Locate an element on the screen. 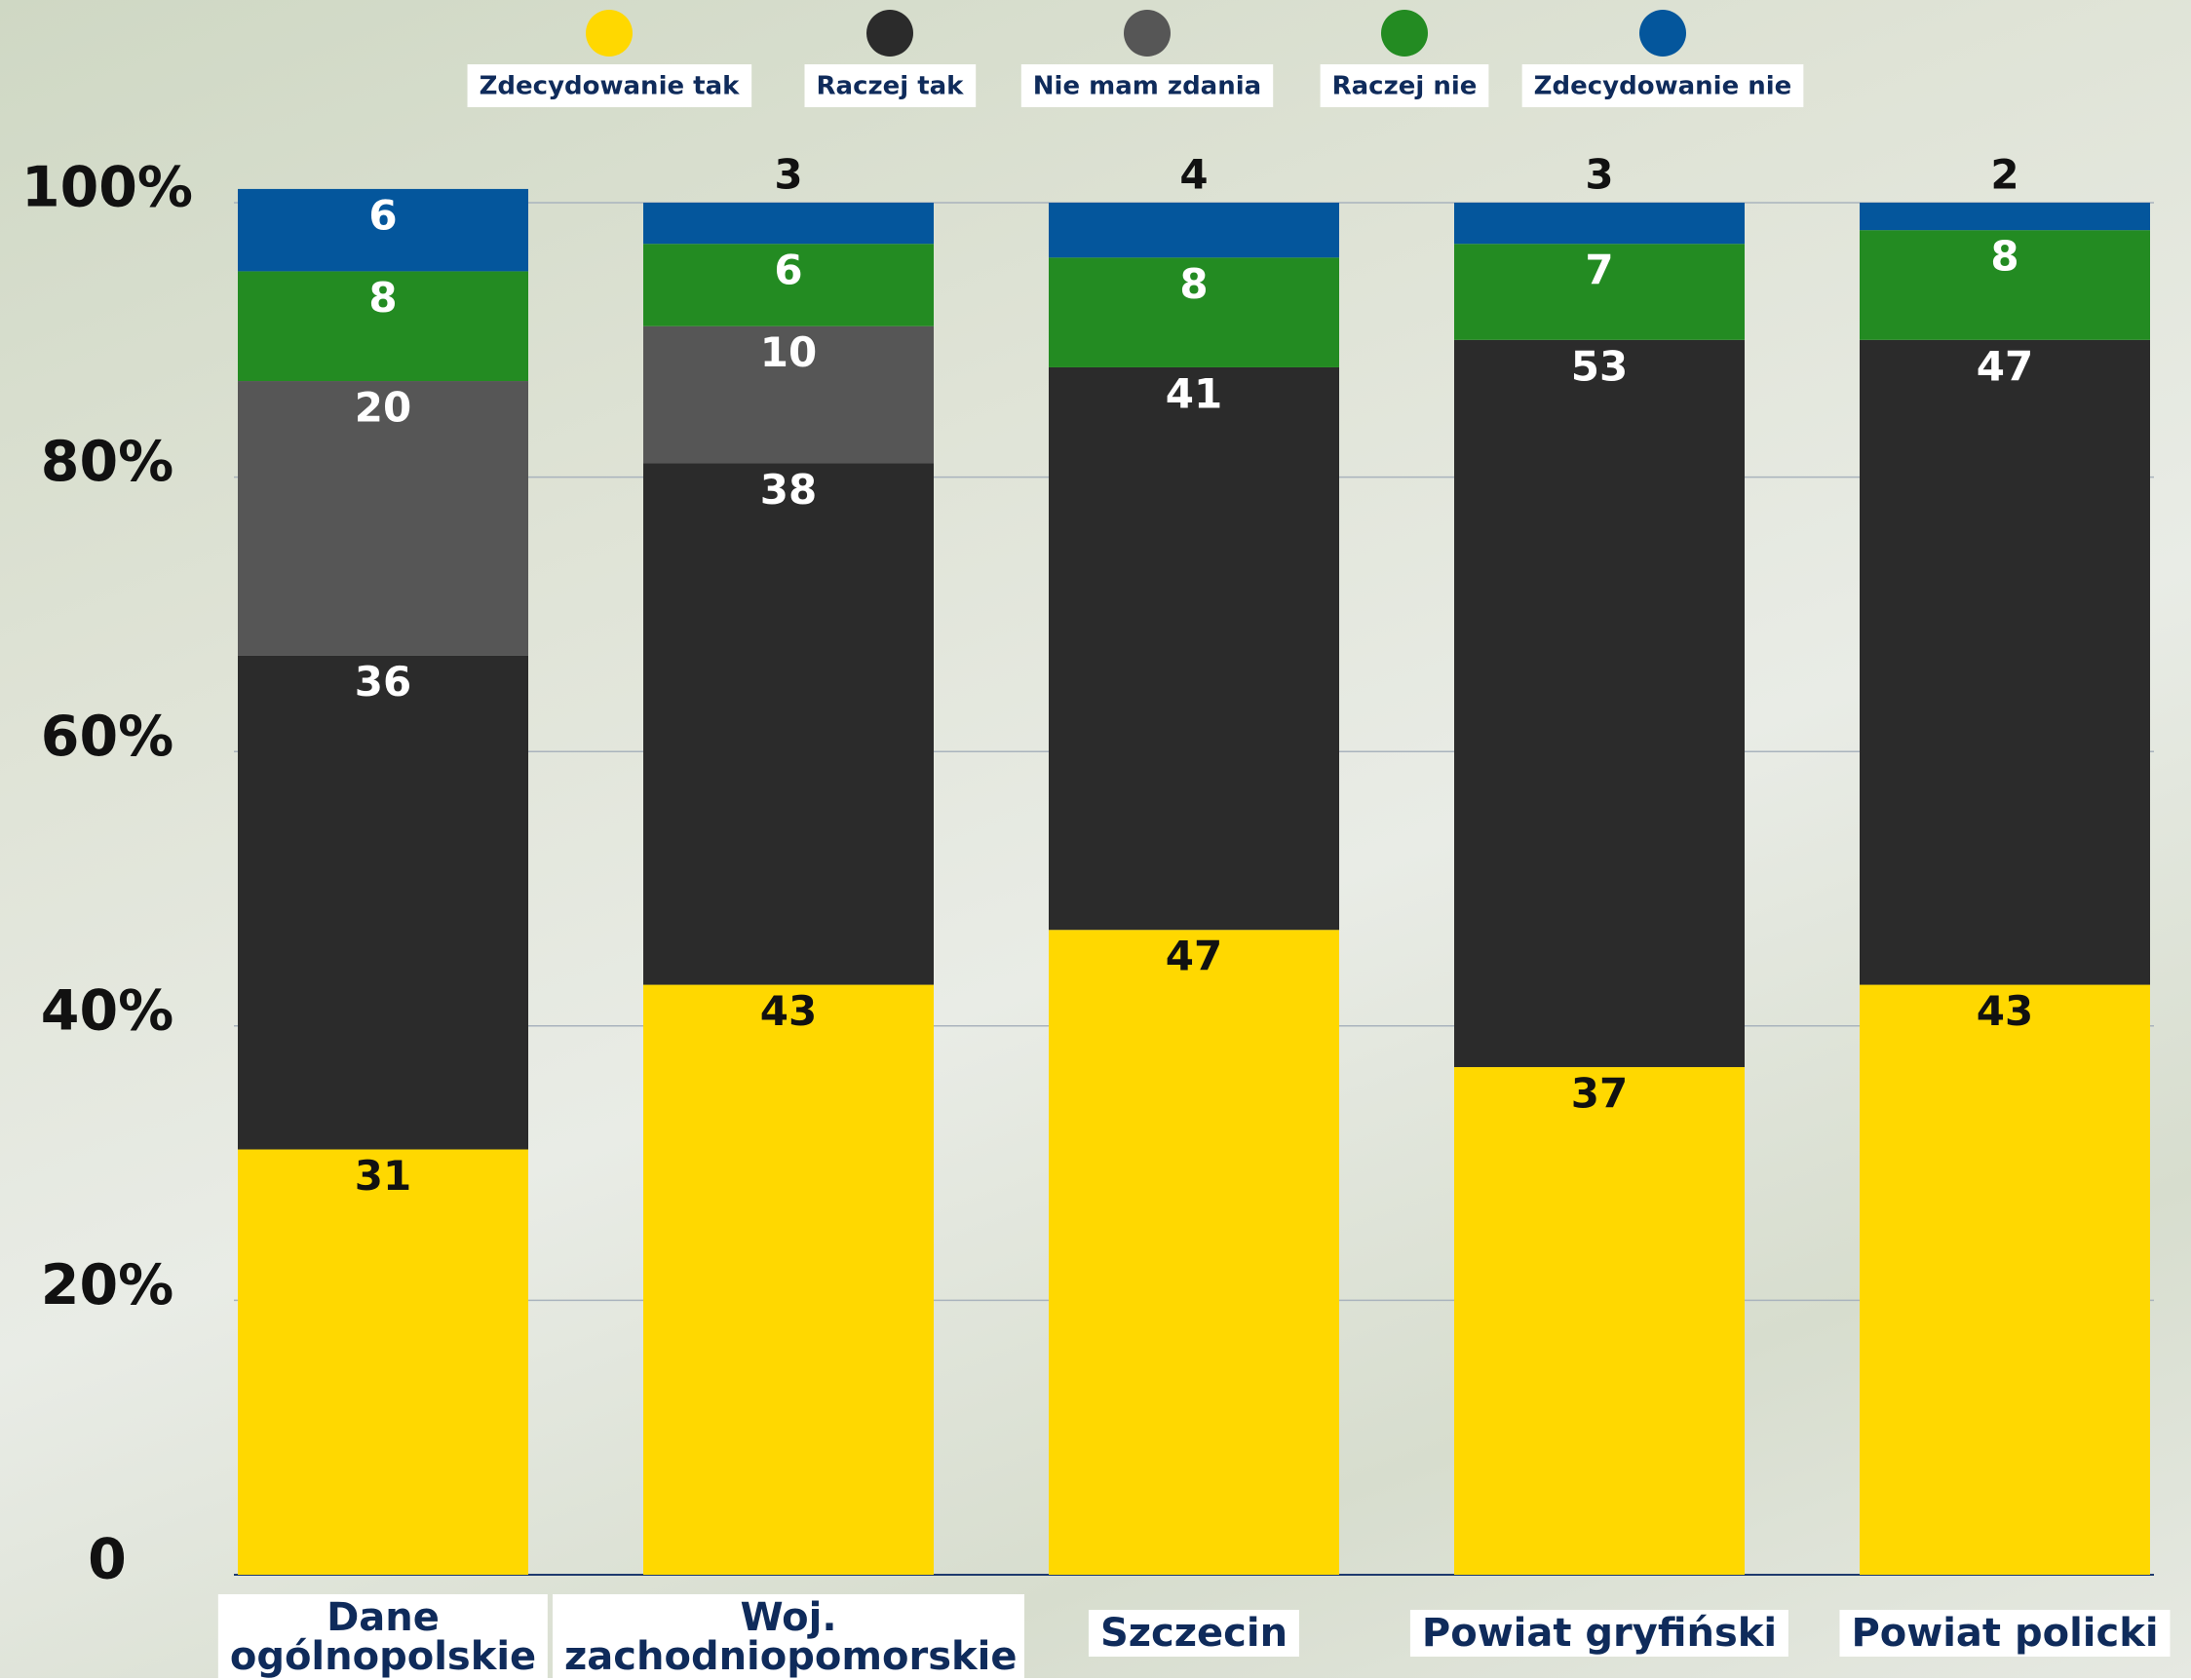 This screenshot has height=1680, width=2191. y-tick-label: 60% is located at coordinates (107, 737).